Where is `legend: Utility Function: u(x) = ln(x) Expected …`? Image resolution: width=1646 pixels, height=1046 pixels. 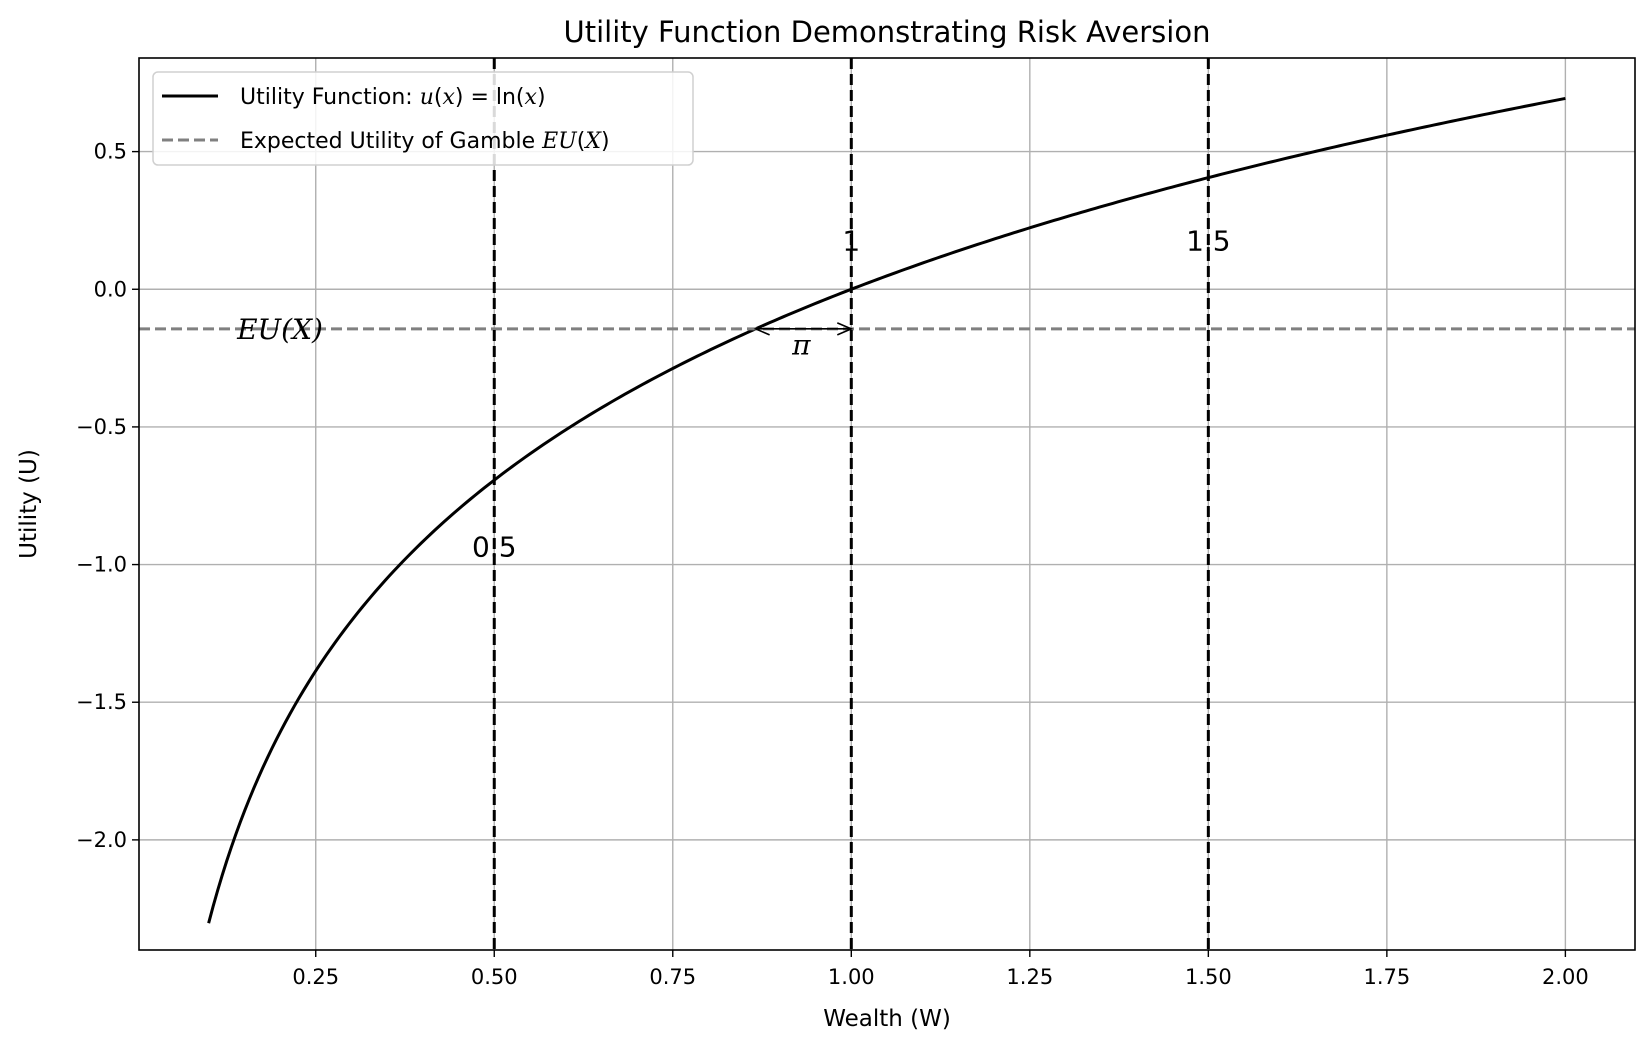
legend: Utility Function: u(x) = ln(x) Expected … is located at coordinates (423, 118).